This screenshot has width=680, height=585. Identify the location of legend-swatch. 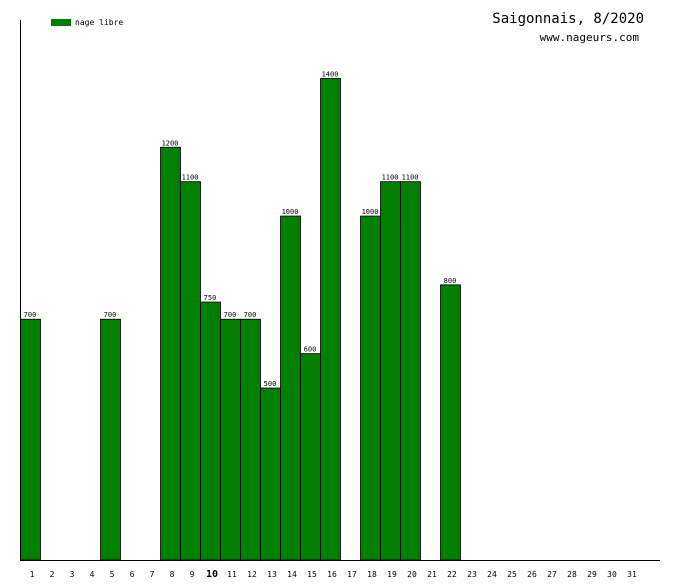
(61, 22).